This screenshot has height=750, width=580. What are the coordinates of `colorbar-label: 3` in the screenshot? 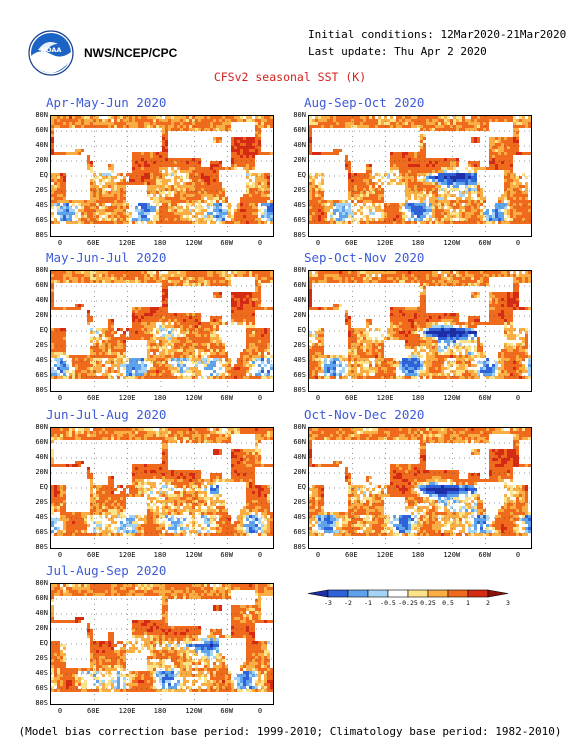 It's located at (508, 603).